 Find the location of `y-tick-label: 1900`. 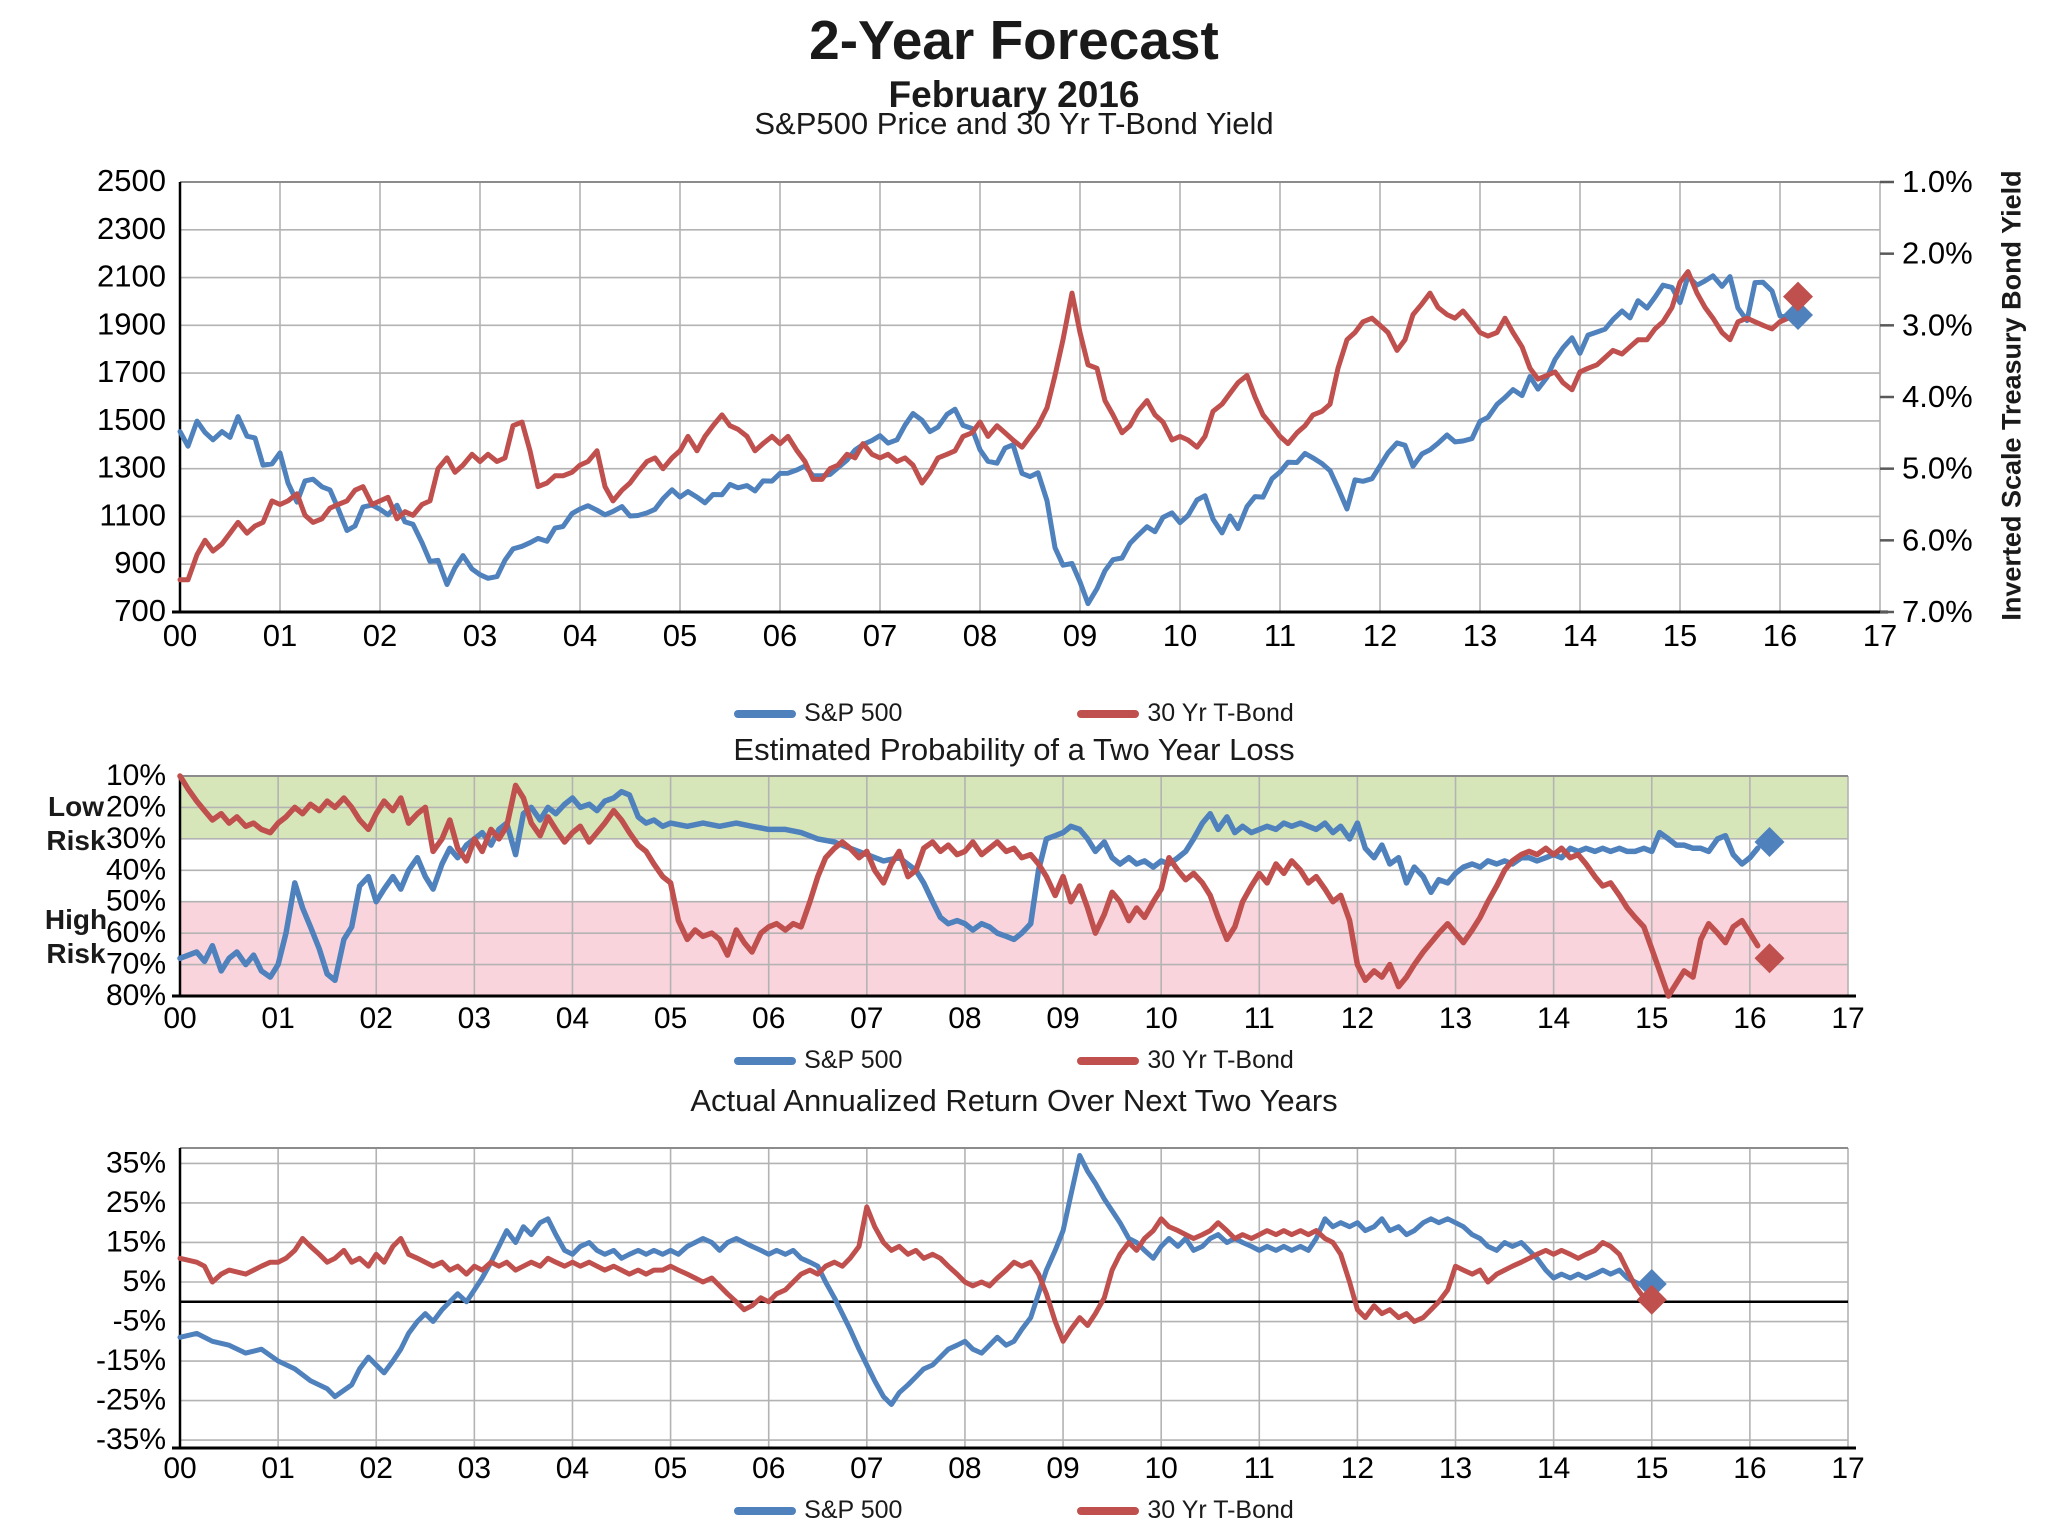

y-tick-label: 1900 is located at coordinates (131, 323).